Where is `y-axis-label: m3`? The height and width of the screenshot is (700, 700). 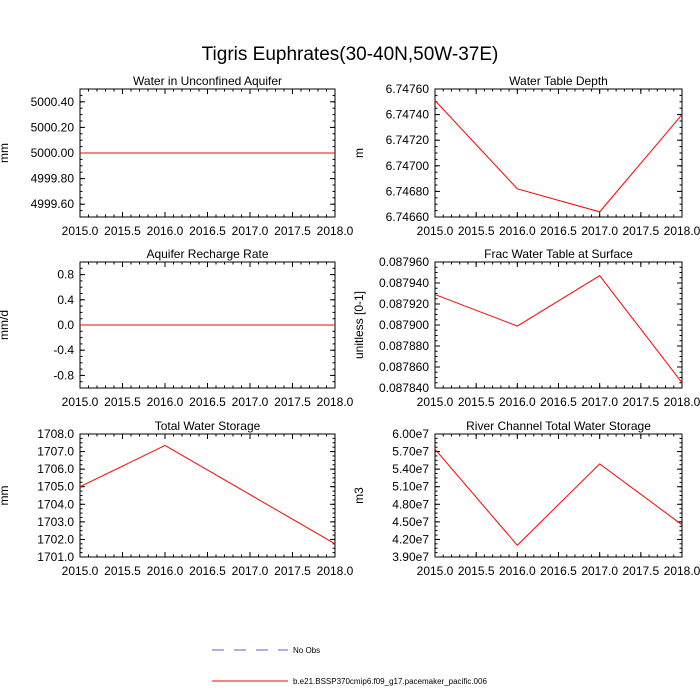 y-axis-label: m3 is located at coordinates (359, 495).